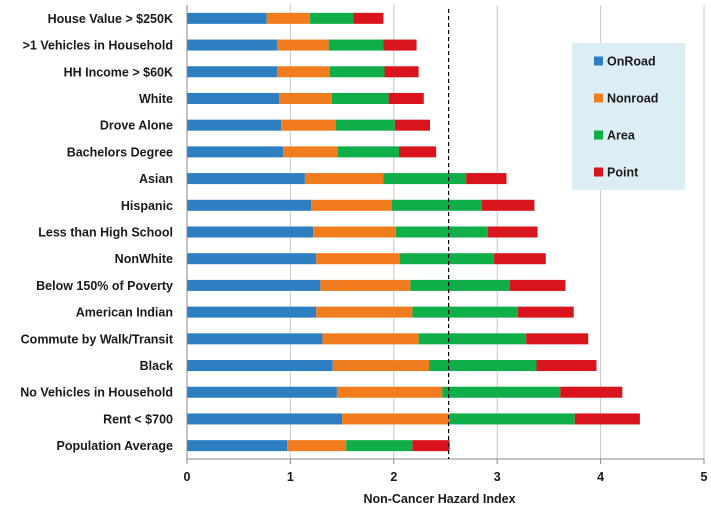 The height and width of the screenshot is (510, 711). What do you see at coordinates (439, 499) in the screenshot?
I see `x-axis-title: Non-Cancer Hazard Index` at bounding box center [439, 499].